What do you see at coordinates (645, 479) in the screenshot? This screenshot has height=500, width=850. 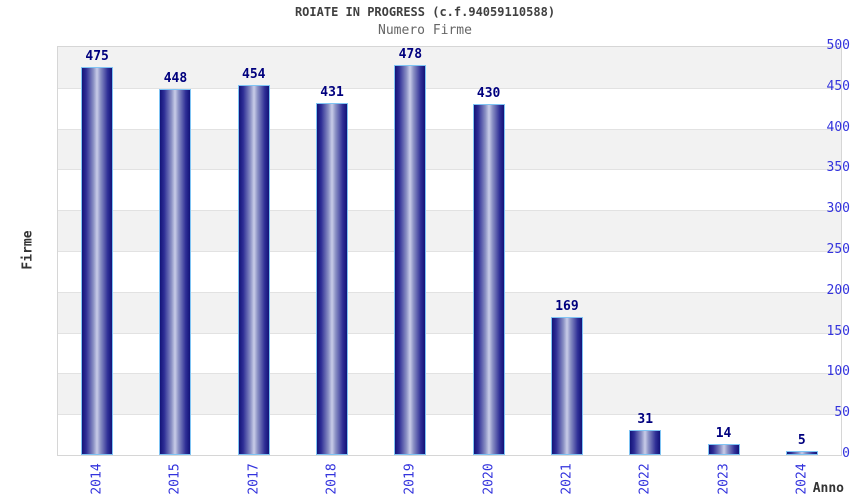 I see `x-tick-label: 2022` at bounding box center [645, 479].